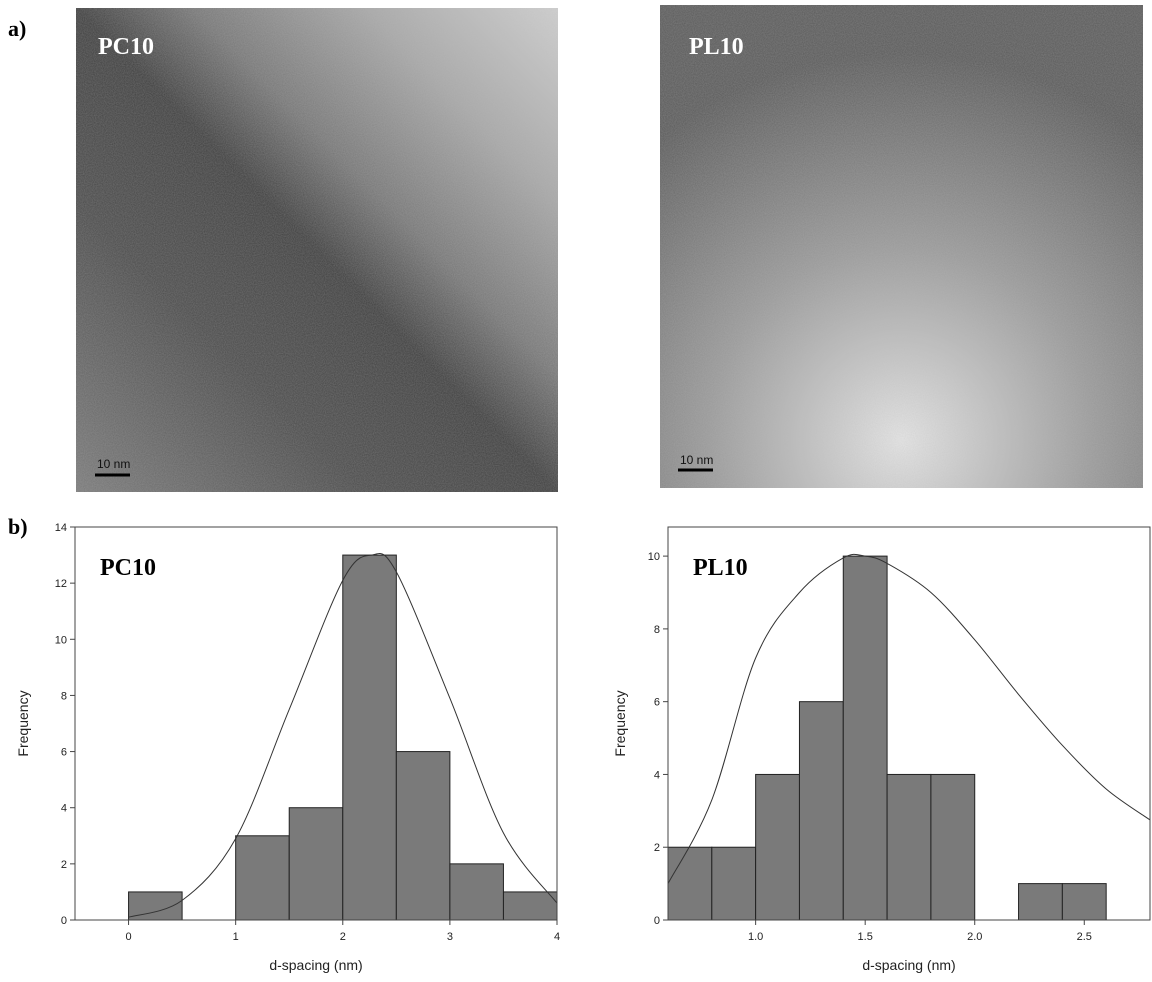  What do you see at coordinates (557, 937) in the screenshot?
I see `x-tick-label: 4` at bounding box center [557, 937].